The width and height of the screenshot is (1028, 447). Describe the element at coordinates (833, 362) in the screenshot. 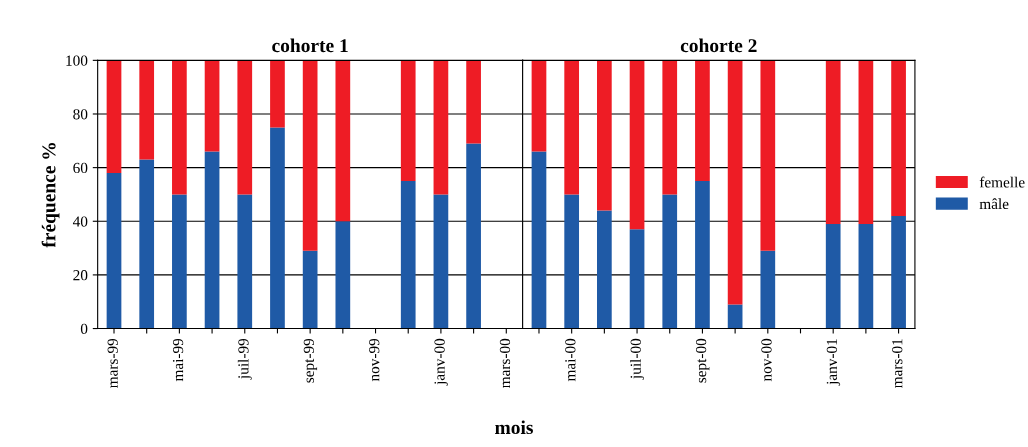

I see `x-tick-label: janv-01` at that location.